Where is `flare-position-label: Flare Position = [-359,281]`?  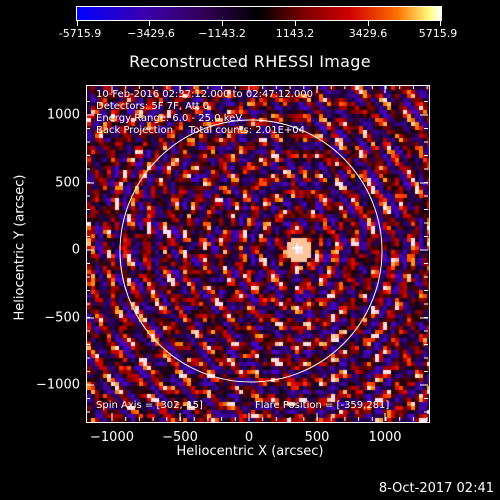 flare-position-label: Flare Position = [-359,281] is located at coordinates (322, 405).